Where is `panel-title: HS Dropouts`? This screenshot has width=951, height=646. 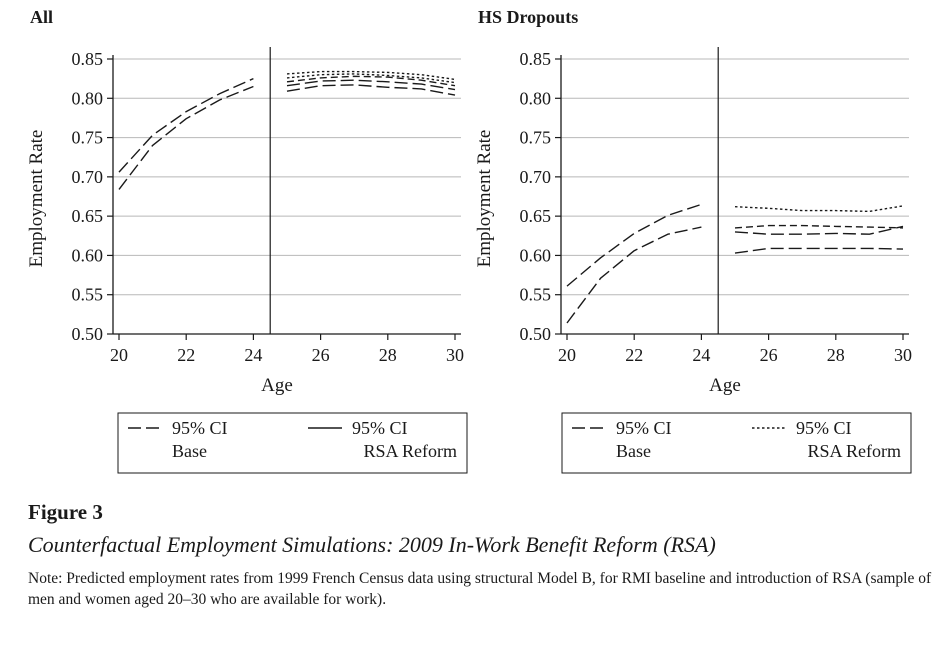
panel-title: HS Dropouts is located at coordinates (528, 17).